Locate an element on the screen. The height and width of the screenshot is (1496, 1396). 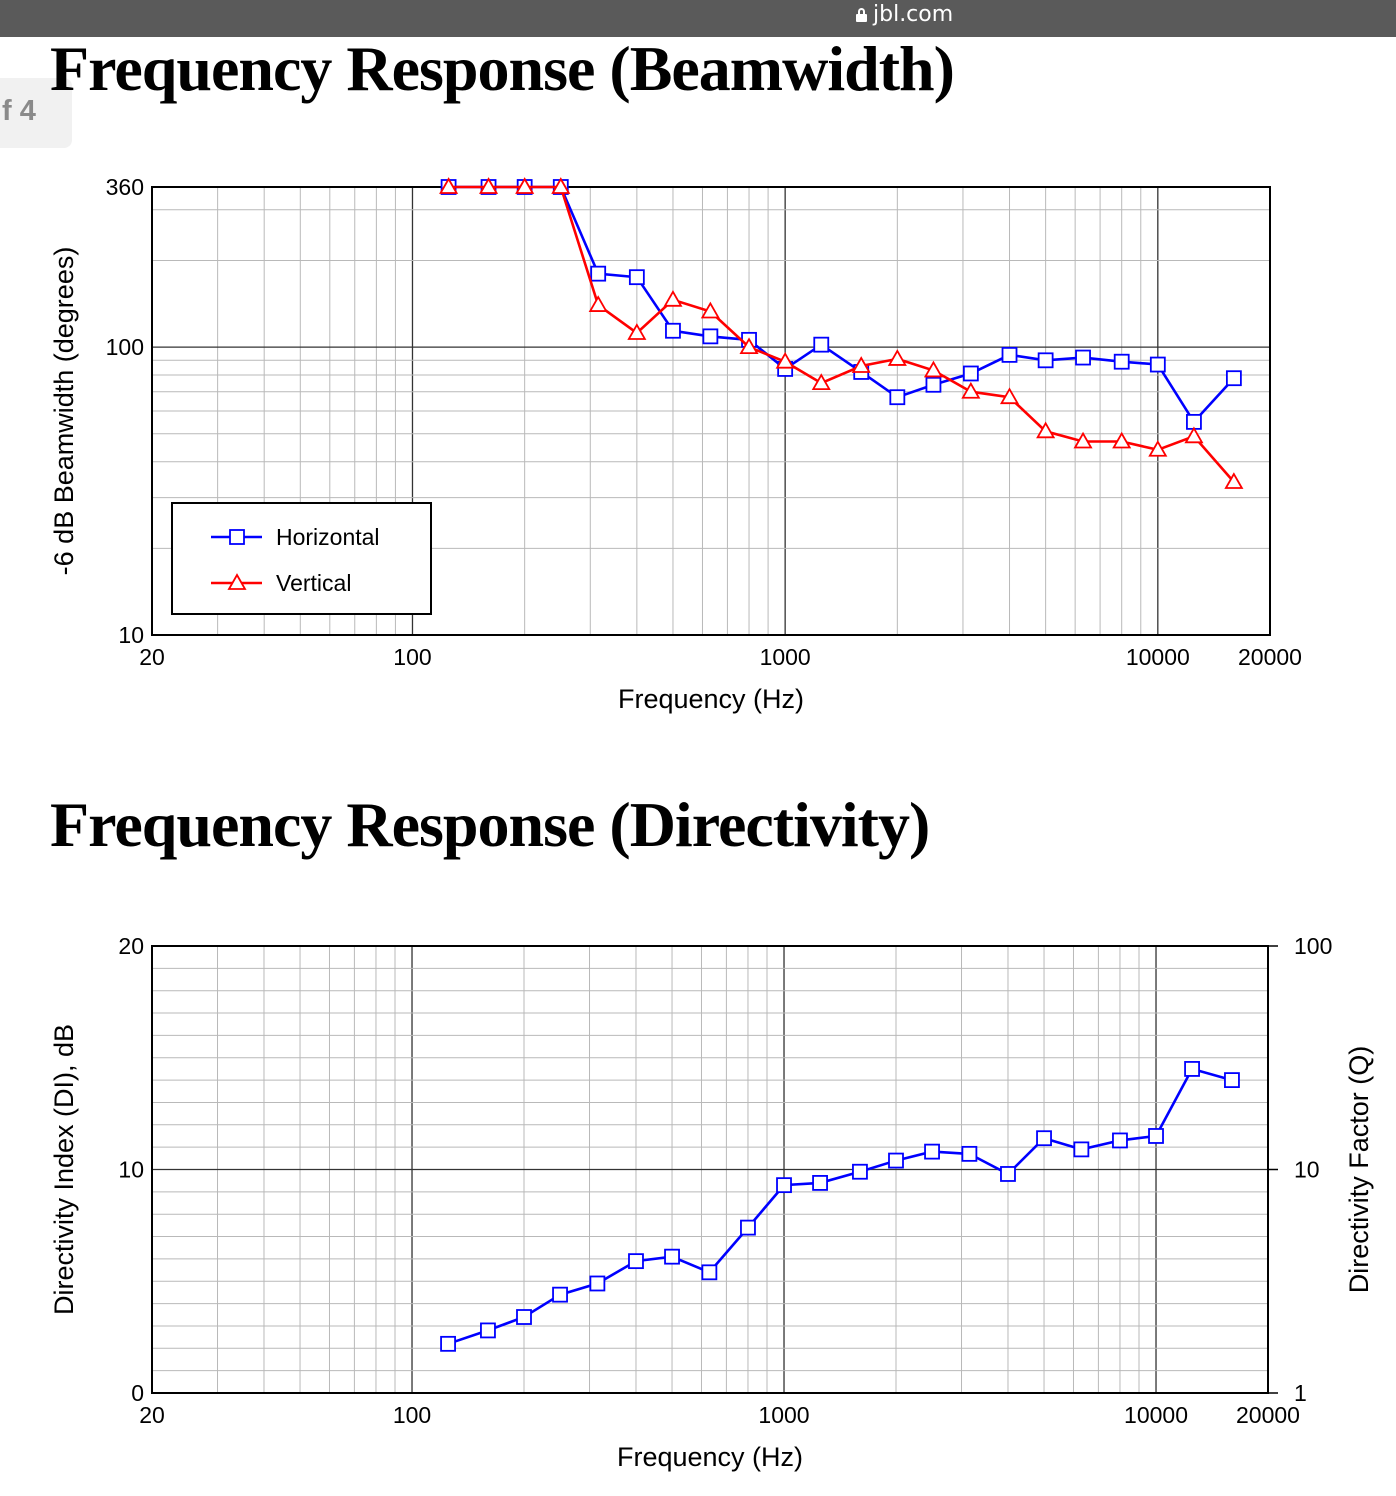
series-vertical is located at coordinates (841, 333).